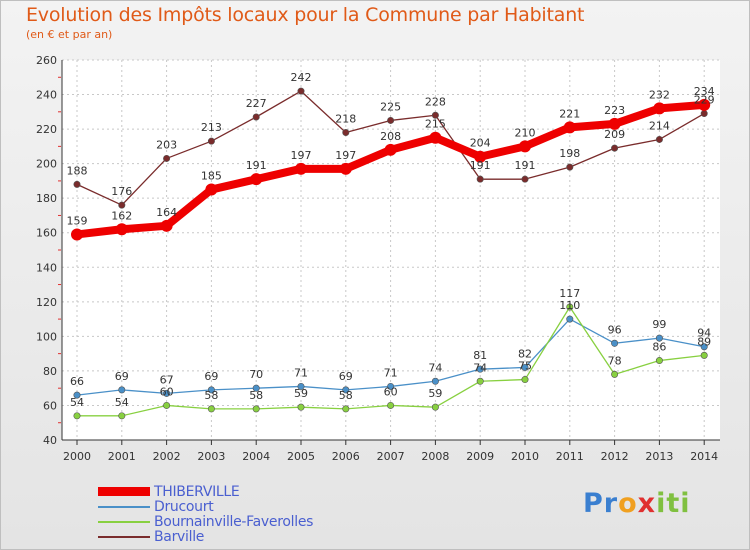  I want to click on y-tick-label: 80, so click(50, 371).